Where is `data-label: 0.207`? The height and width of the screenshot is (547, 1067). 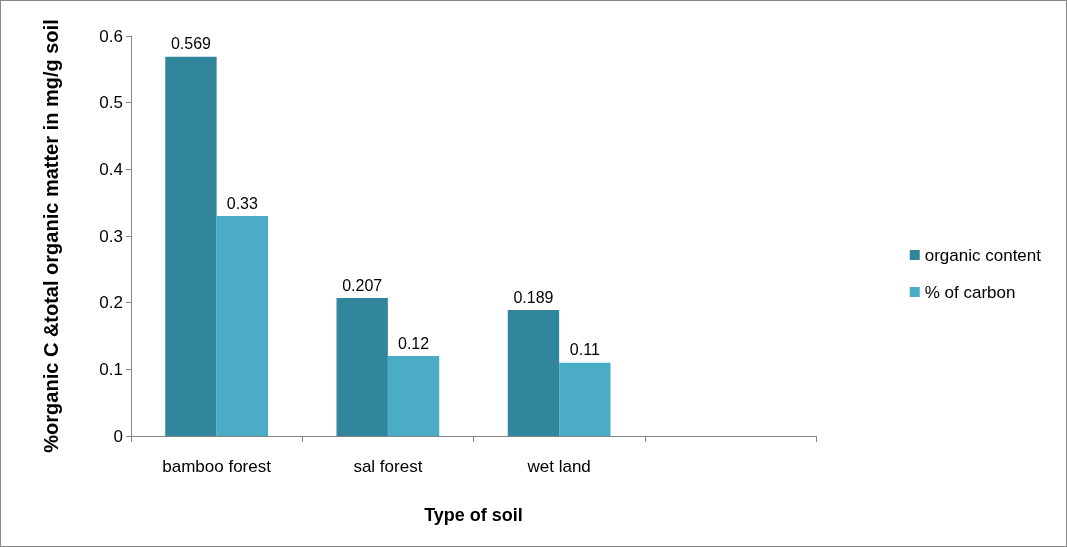 data-label: 0.207 is located at coordinates (362, 285).